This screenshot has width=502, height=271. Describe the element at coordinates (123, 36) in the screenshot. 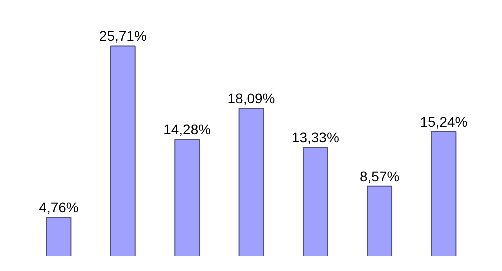

I see `data-label: 25,71%` at that location.